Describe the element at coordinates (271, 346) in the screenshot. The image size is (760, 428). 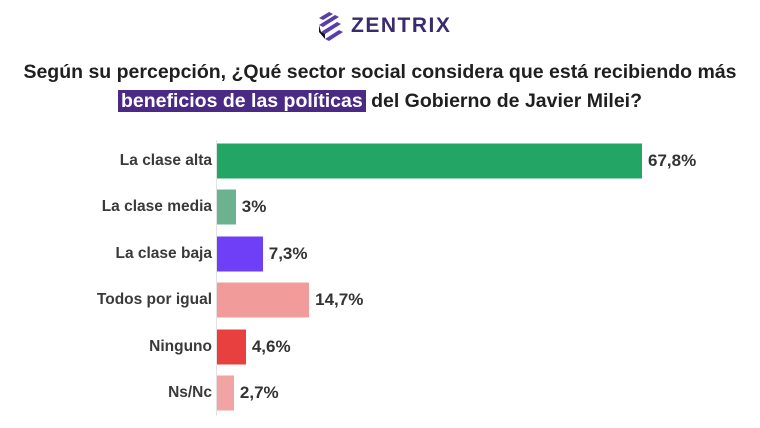
I see `value-label: 4,6%` at that location.